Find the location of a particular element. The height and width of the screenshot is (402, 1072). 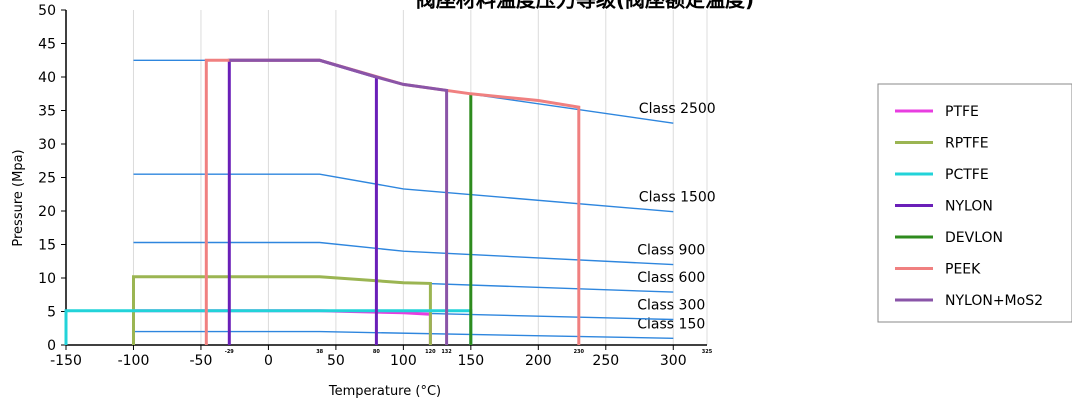

class-line-label: Class 1500 is located at coordinates (677, 198).